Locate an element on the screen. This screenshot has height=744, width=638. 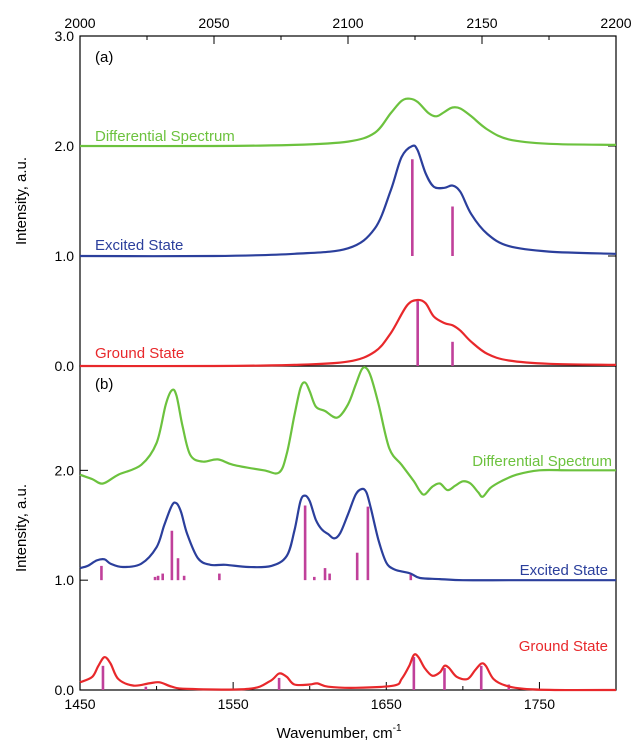
panel-b-ylabel: Intensity, a.u. is located at coordinates (21, 528).